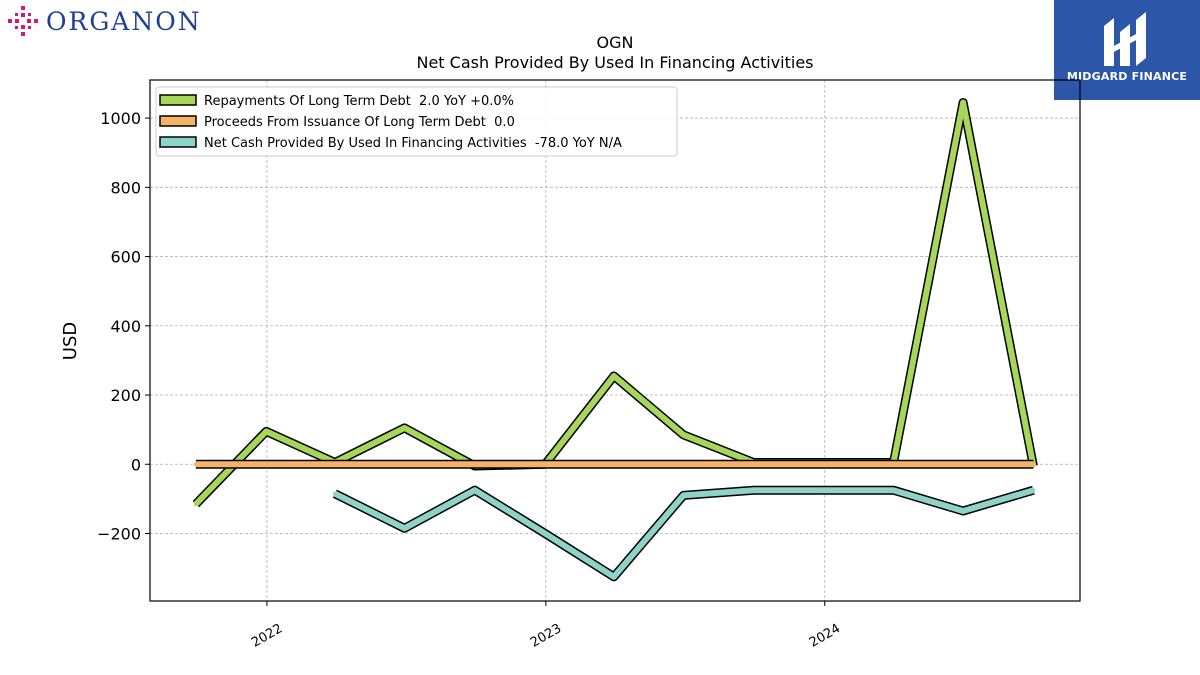 This screenshot has height=675, width=1200. What do you see at coordinates (1125, 39) in the screenshot?
I see `midgard-mark-icon` at bounding box center [1125, 39].